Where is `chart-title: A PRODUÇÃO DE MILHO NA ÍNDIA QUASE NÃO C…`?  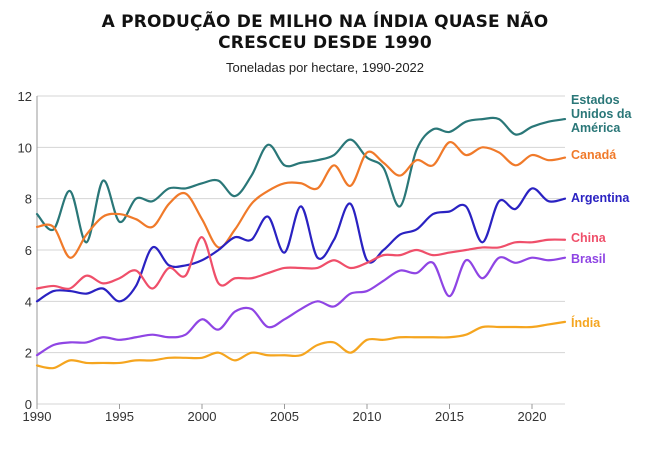 chart-title: A PRODUÇÃO DE MILHO NA ÍNDIA QUASE NÃO C… is located at coordinates (325, 33).